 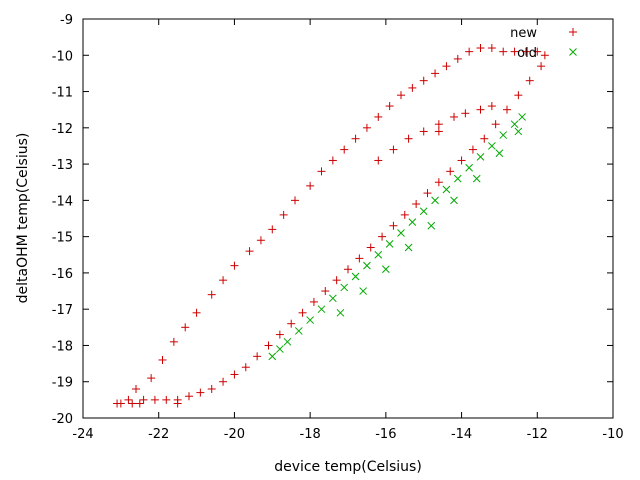 I want to click on y-tick-label: -17, so click(x=62, y=310).